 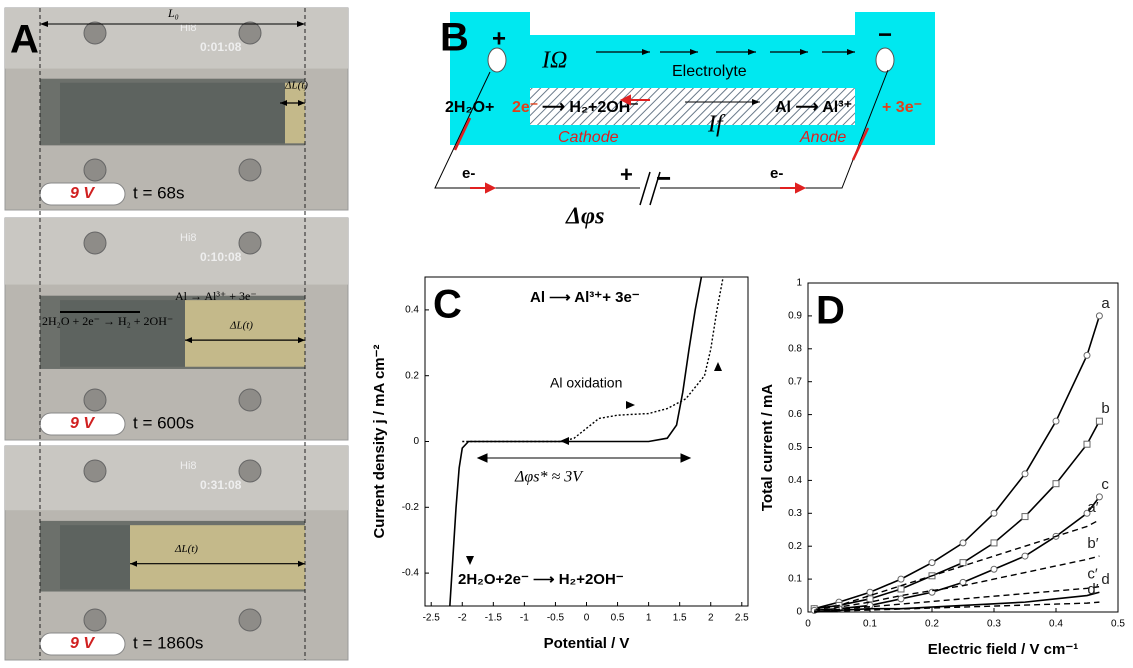 I want to click on annotation: 2H₂O+2e⁻ ⟶ H₂+2OH⁻, so click(x=541, y=579).